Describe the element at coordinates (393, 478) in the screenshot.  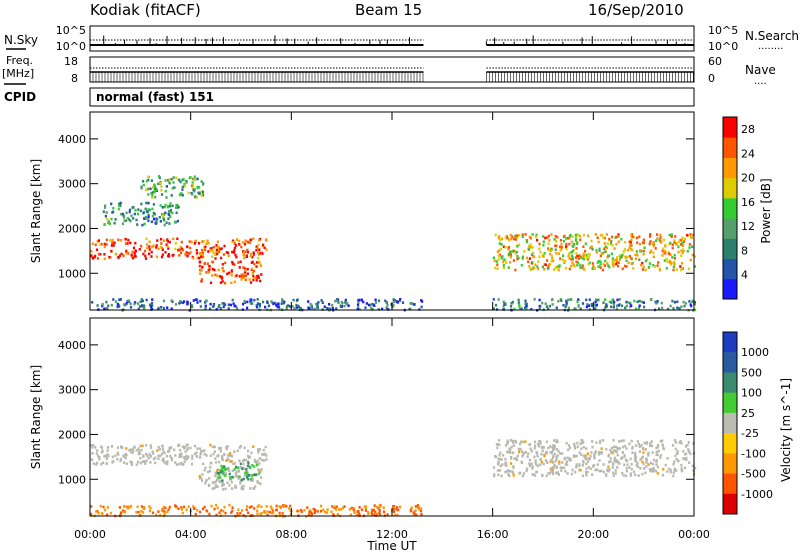
I see `velocity-data` at that location.